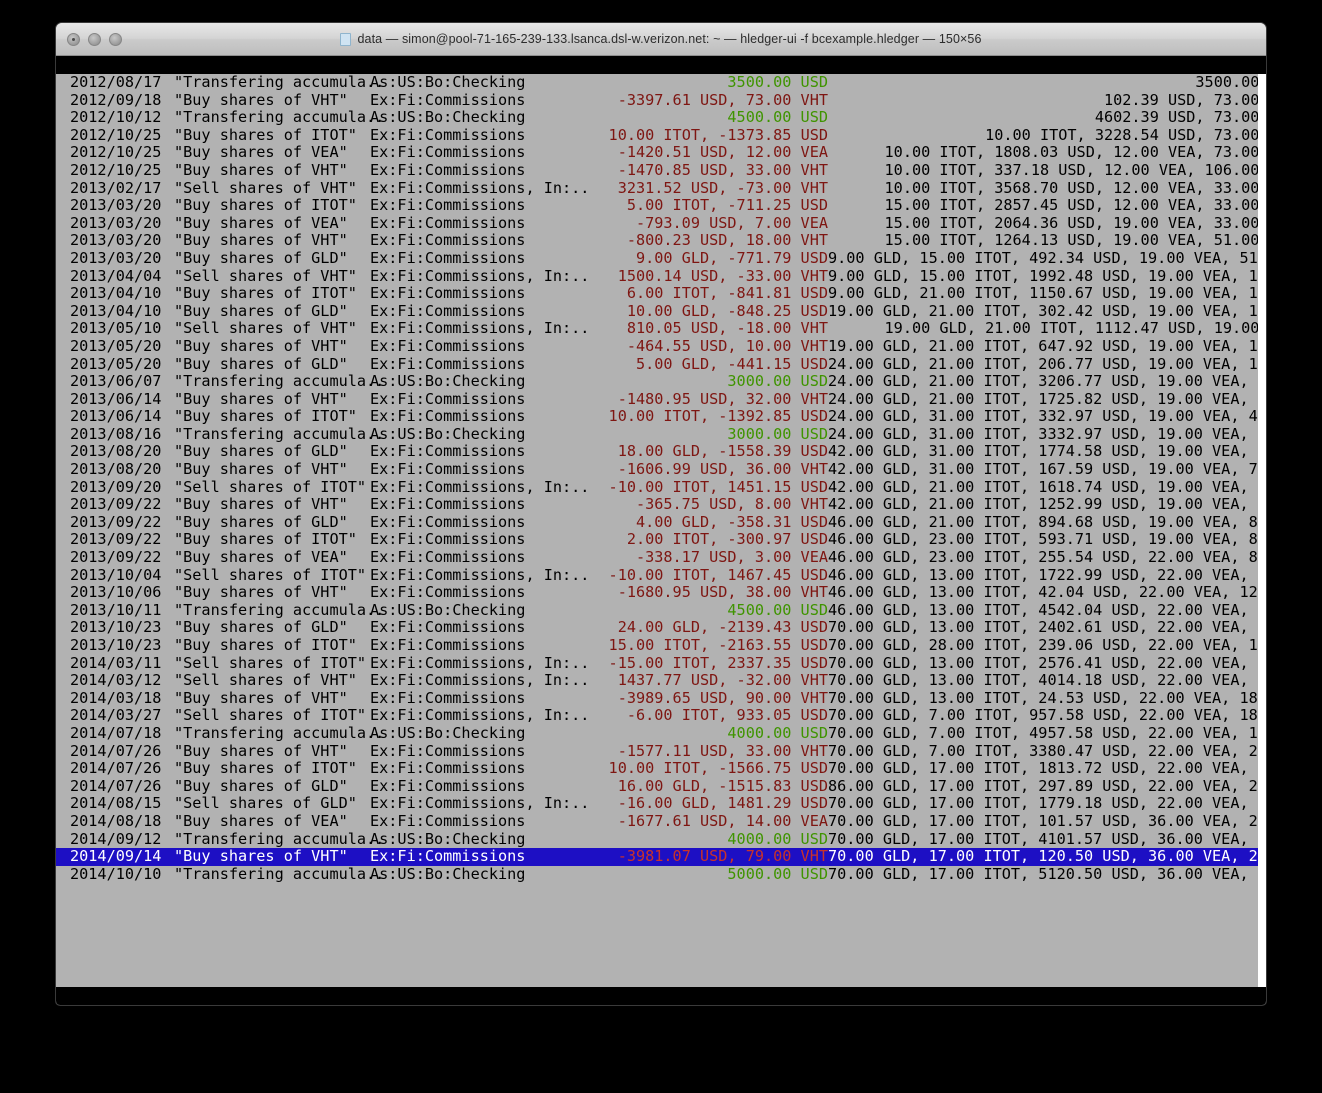 The width and height of the screenshot is (1322, 1093). Describe the element at coordinates (265, 293) in the screenshot. I see `row-description: "Buy shares of ITOT"` at that location.